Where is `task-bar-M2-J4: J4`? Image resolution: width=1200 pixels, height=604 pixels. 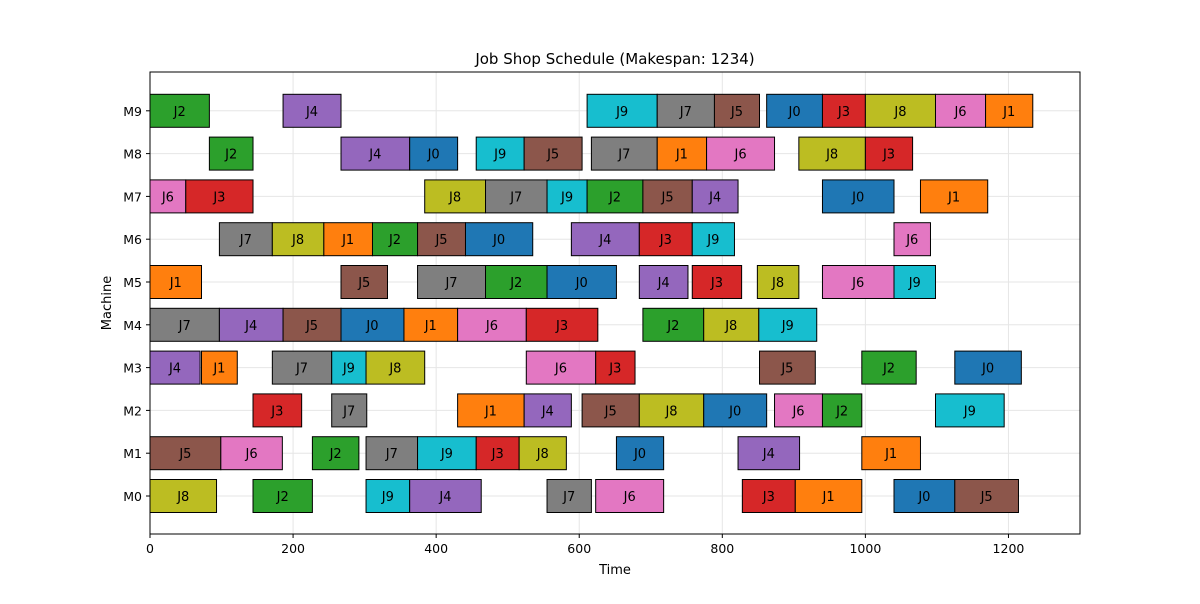 task-bar-M2-J4: J4 is located at coordinates (547, 410).